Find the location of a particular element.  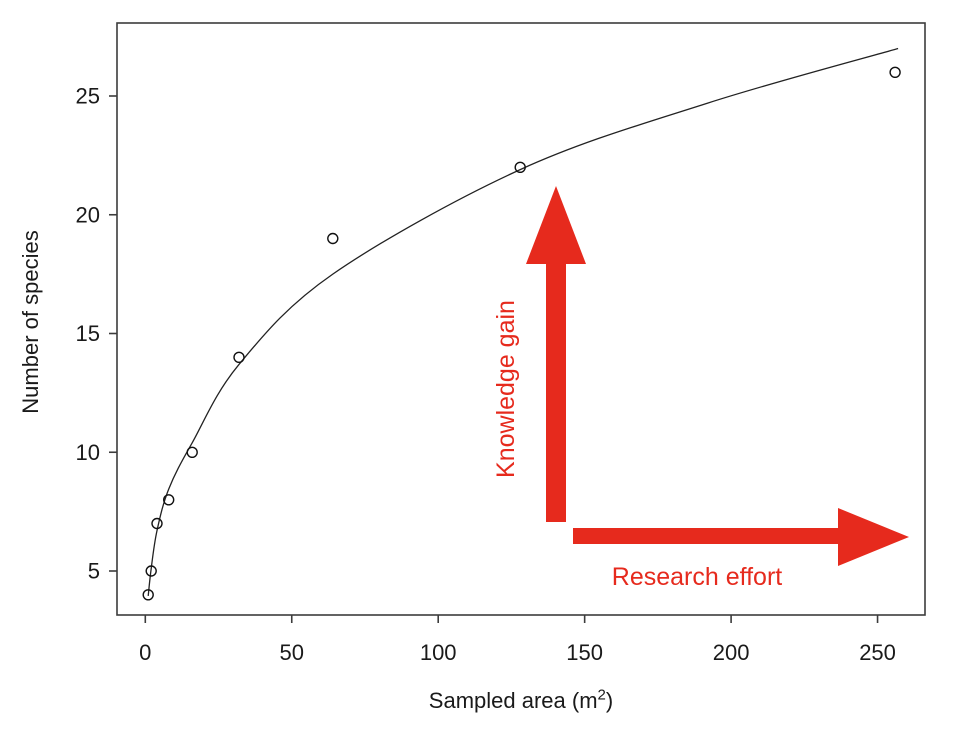

y-tick-label: 15 is located at coordinates (88, 333).